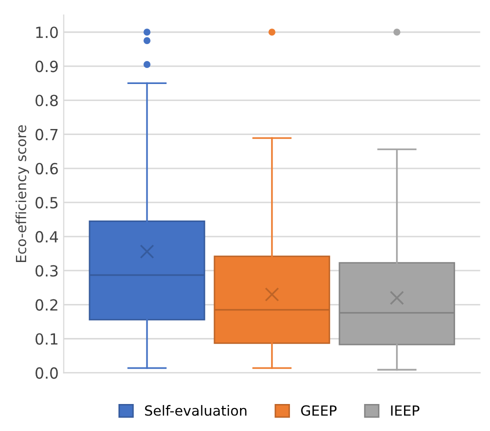 This screenshot has height=431, width=490. What do you see at coordinates (47, 339) in the screenshot?
I see `y-tick-label: 0.1` at bounding box center [47, 339].